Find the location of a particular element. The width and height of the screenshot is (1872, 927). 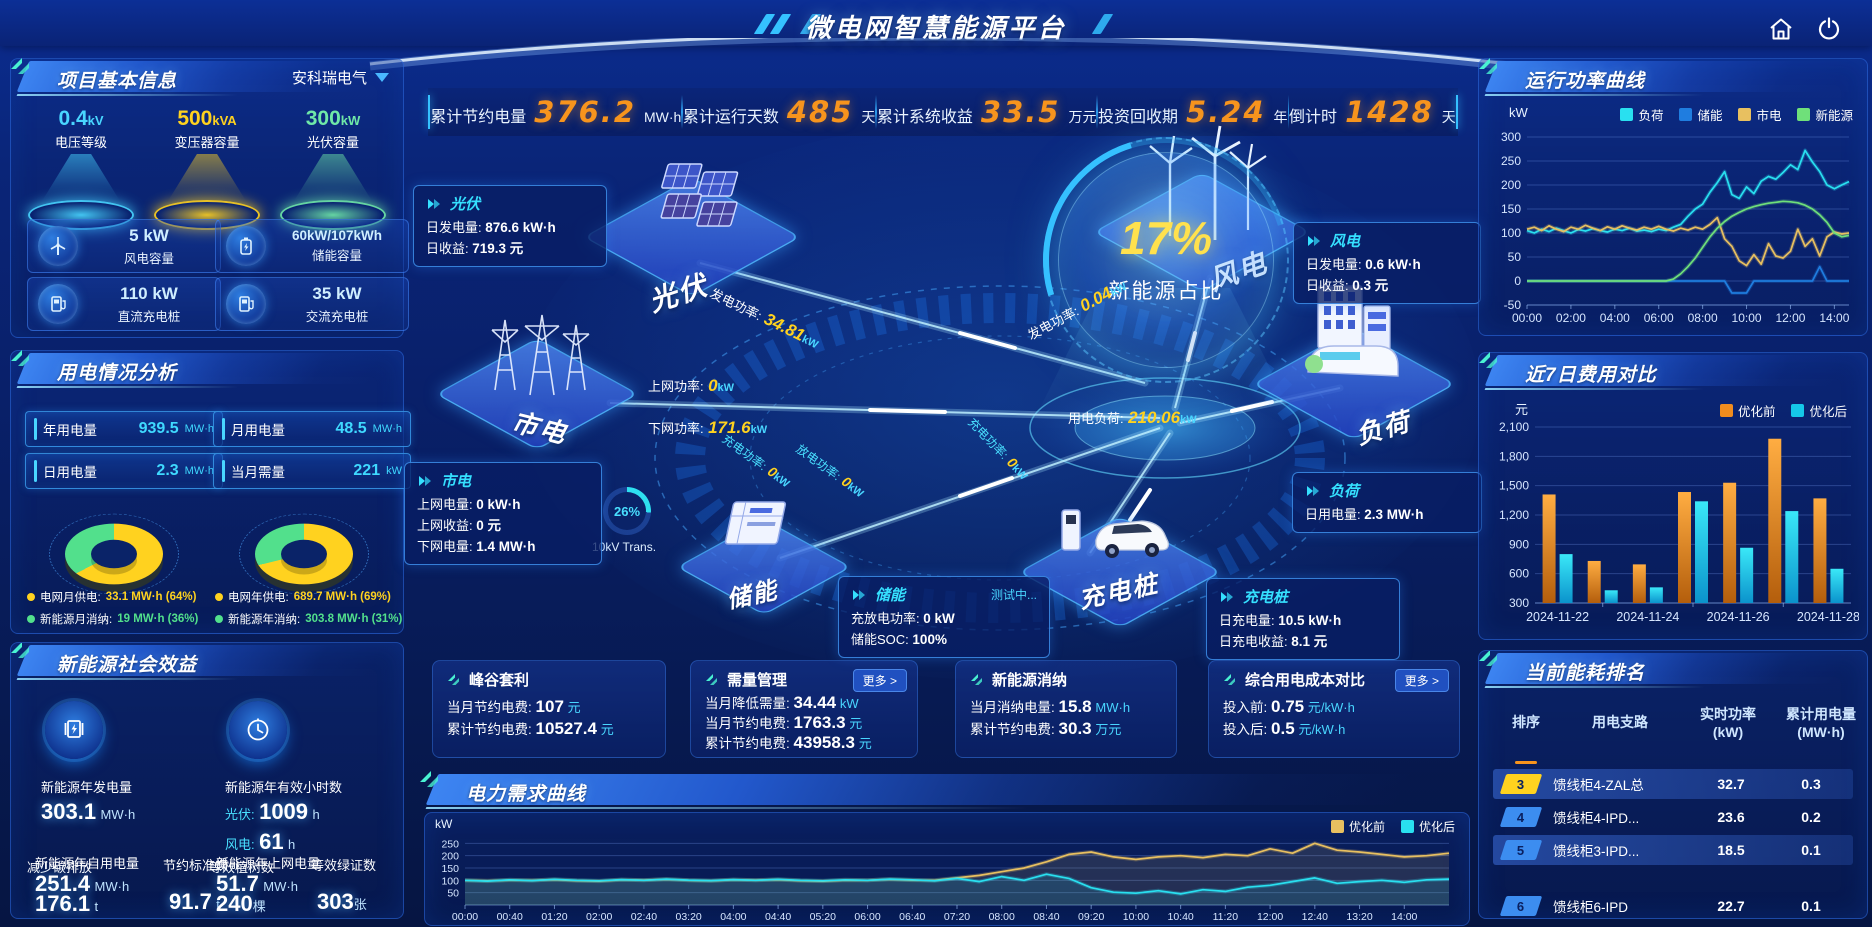

rank-badge: 3 is located at coordinates (1521, 784).